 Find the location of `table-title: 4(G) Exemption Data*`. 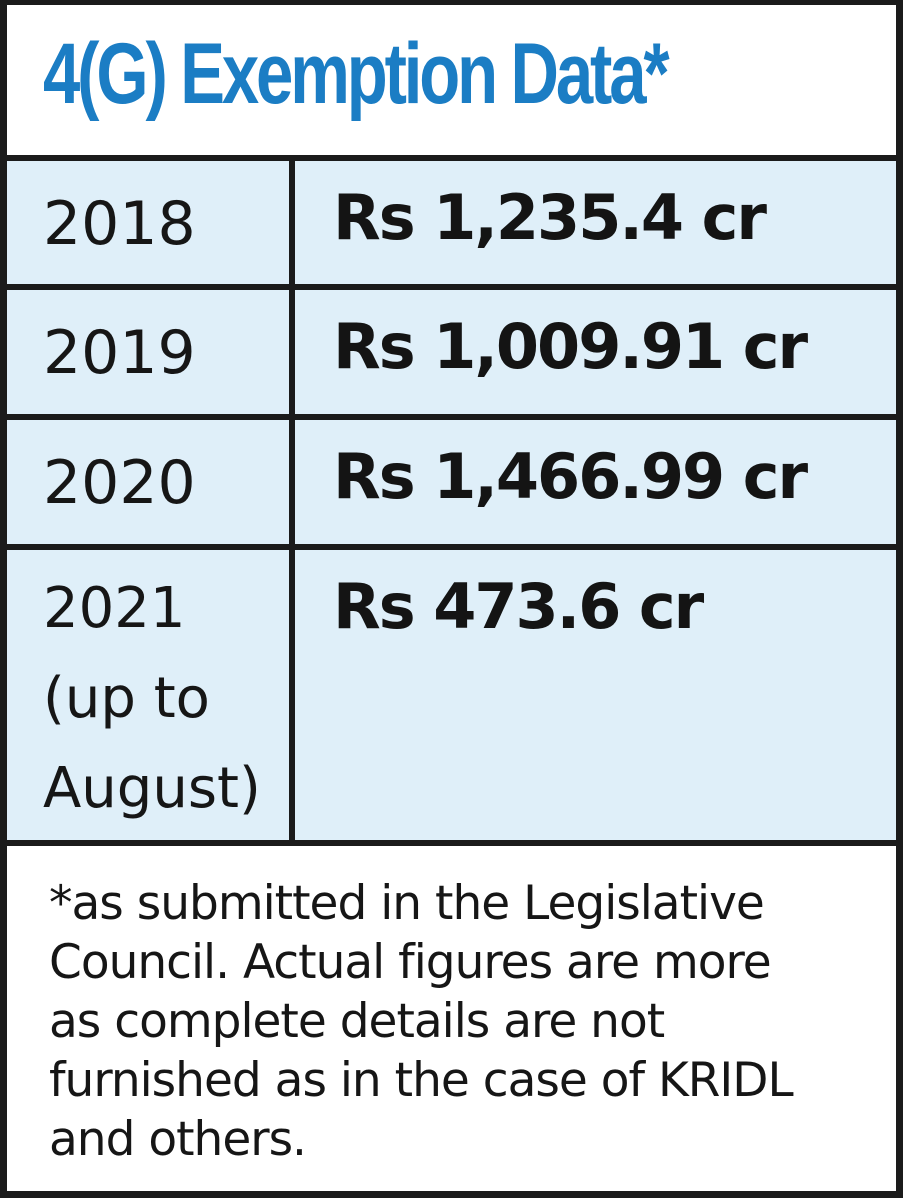

table-title: 4(G) Exemption Data* is located at coordinates (356, 74).